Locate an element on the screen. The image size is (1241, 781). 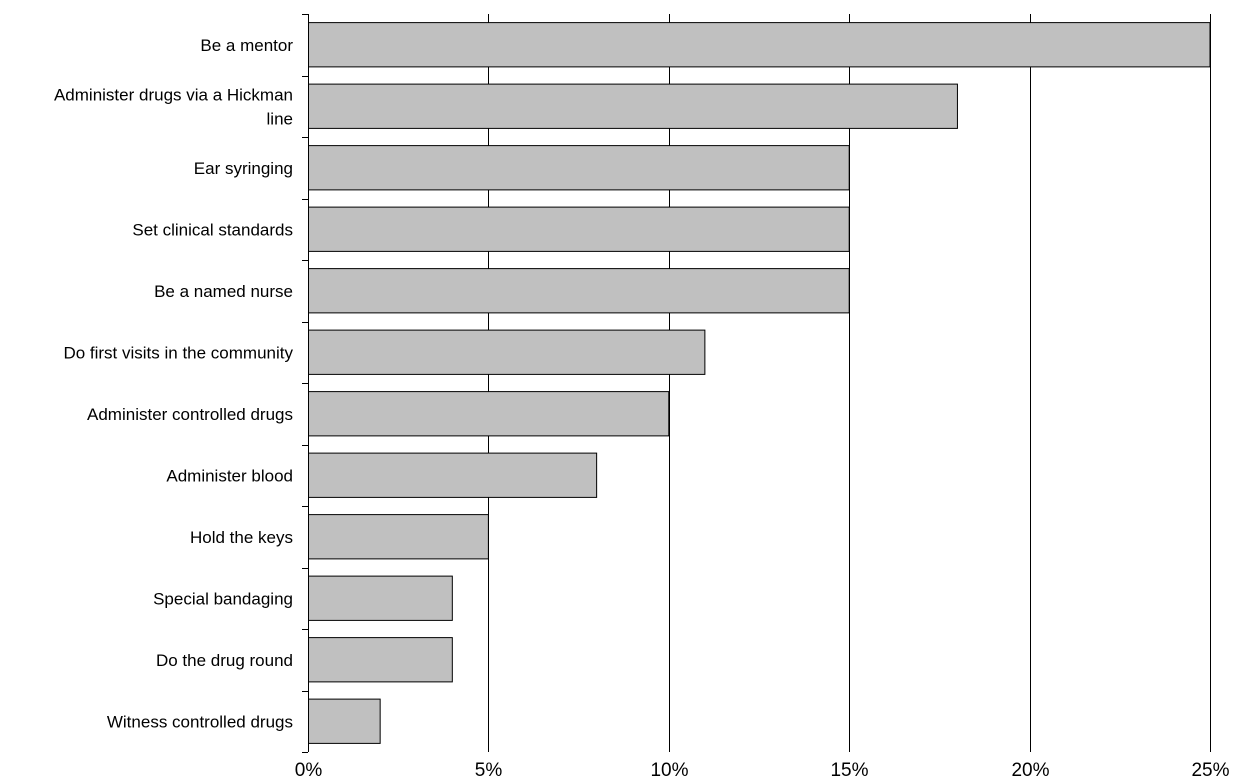
category-label-line: Do first visits in the community is located at coordinates (178, 352).